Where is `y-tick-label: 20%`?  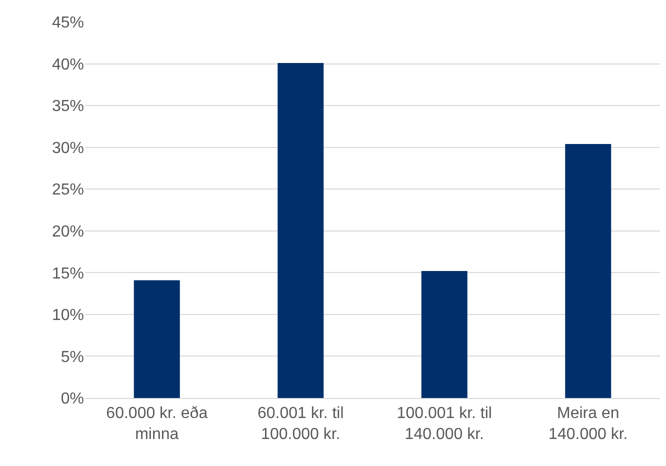
y-tick-label: 20% is located at coordinates (68, 231).